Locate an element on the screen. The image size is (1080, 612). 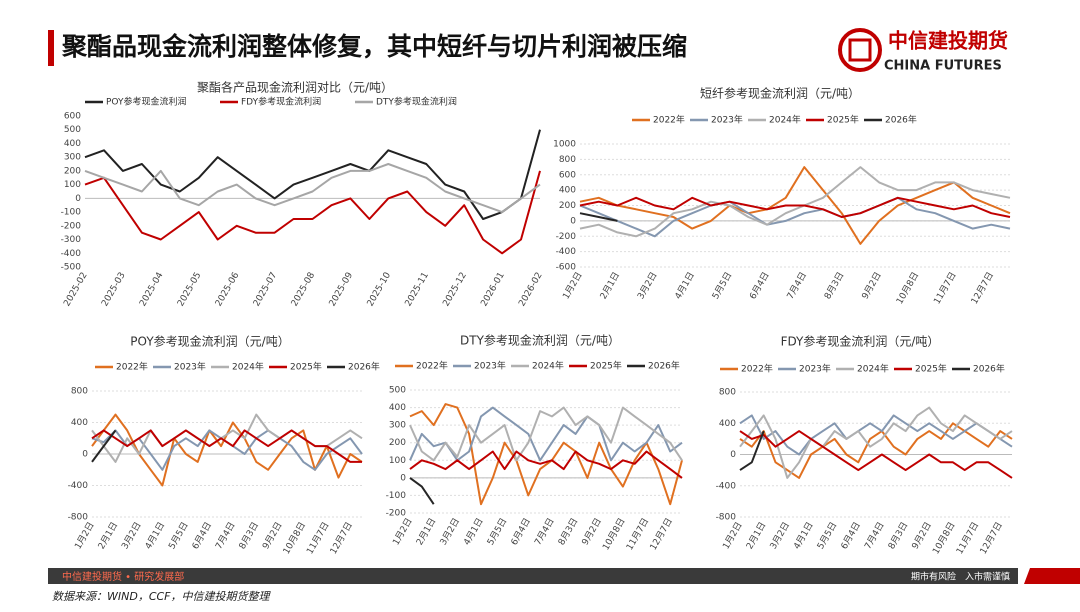
chart-title: FDY参考现金流利润（元/吨） is located at coordinates (860, 341).